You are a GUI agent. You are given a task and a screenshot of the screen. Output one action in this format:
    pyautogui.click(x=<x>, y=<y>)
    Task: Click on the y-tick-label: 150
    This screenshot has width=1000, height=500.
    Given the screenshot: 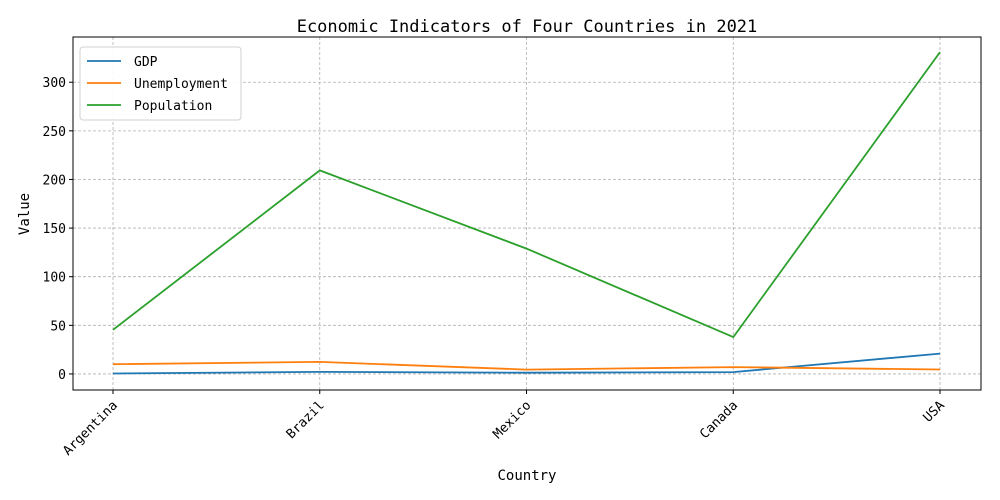 What is the action you would take?
    pyautogui.click(x=54, y=229)
    